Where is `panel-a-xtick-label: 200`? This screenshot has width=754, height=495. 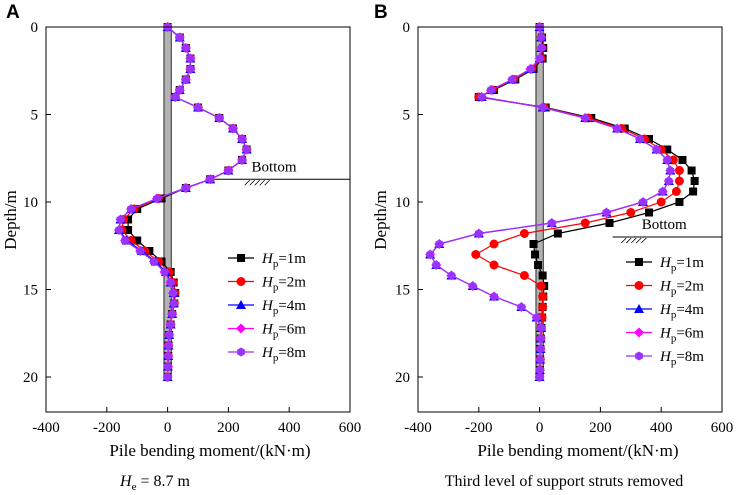 panel-a-xtick-label: 200 is located at coordinates (228, 428).